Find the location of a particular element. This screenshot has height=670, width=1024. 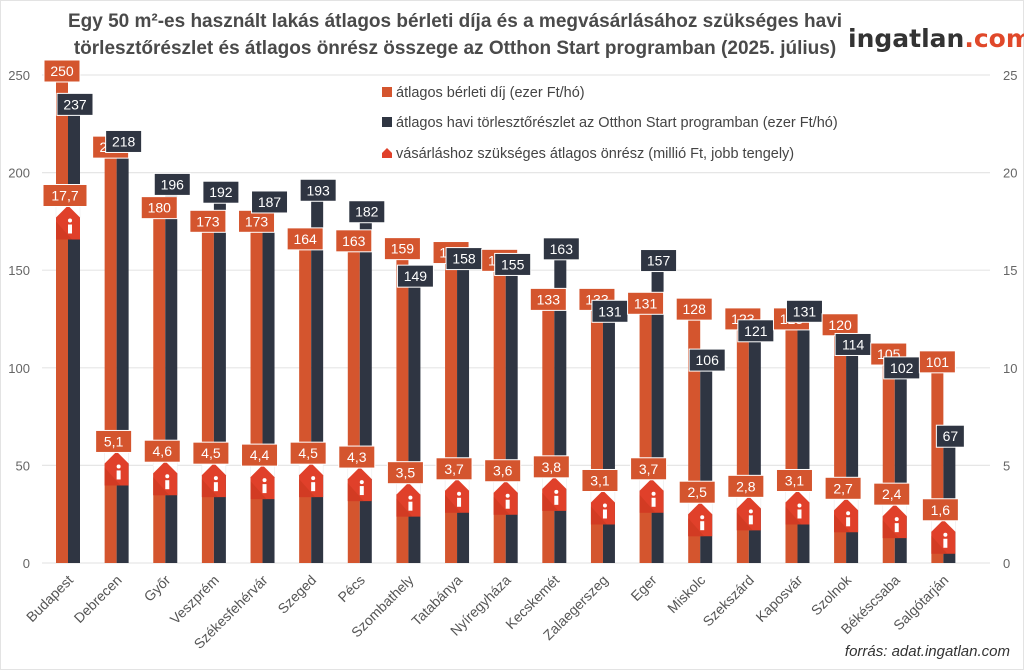

label-rent-text: 163 is located at coordinates (354, 241).